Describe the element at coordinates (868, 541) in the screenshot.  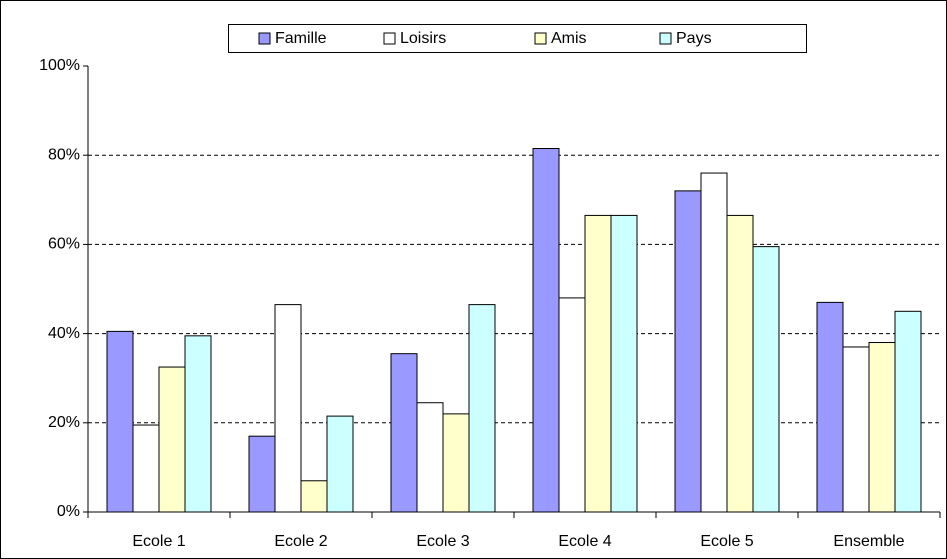
I see `x-tick-label: Ensemble` at that location.